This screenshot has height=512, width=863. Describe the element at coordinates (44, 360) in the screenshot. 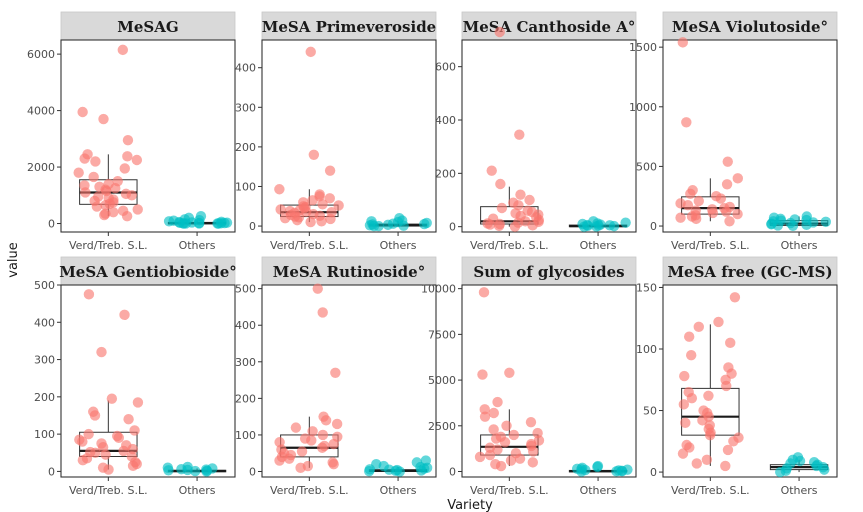

I see `y-tick-label: 300` at that location.